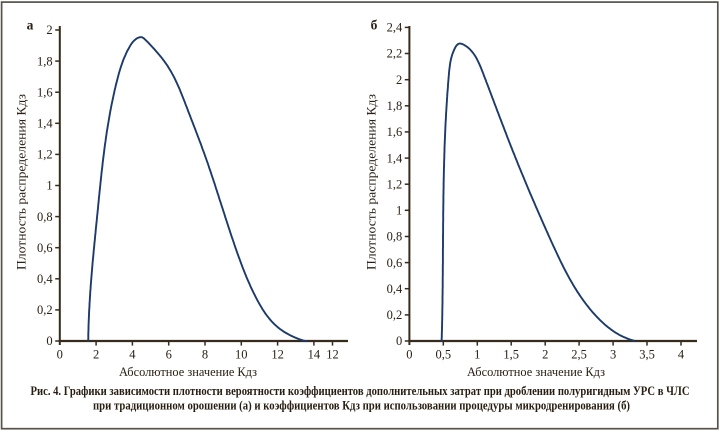  Describe the element at coordinates (395, 28) in the screenshot. I see `svg-text: 2,4` at that location.